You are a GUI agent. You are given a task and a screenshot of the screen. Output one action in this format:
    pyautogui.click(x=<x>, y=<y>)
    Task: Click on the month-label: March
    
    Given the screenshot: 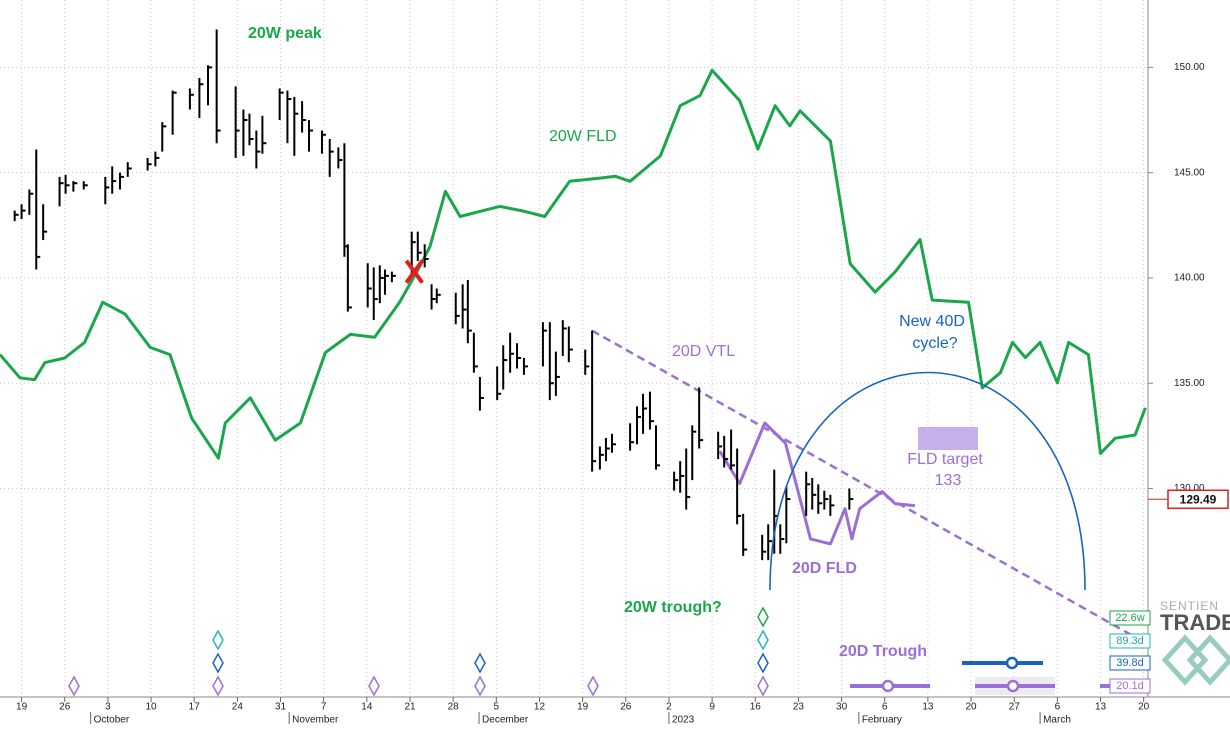 What is the action you would take?
    pyautogui.click(x=1057, y=720)
    